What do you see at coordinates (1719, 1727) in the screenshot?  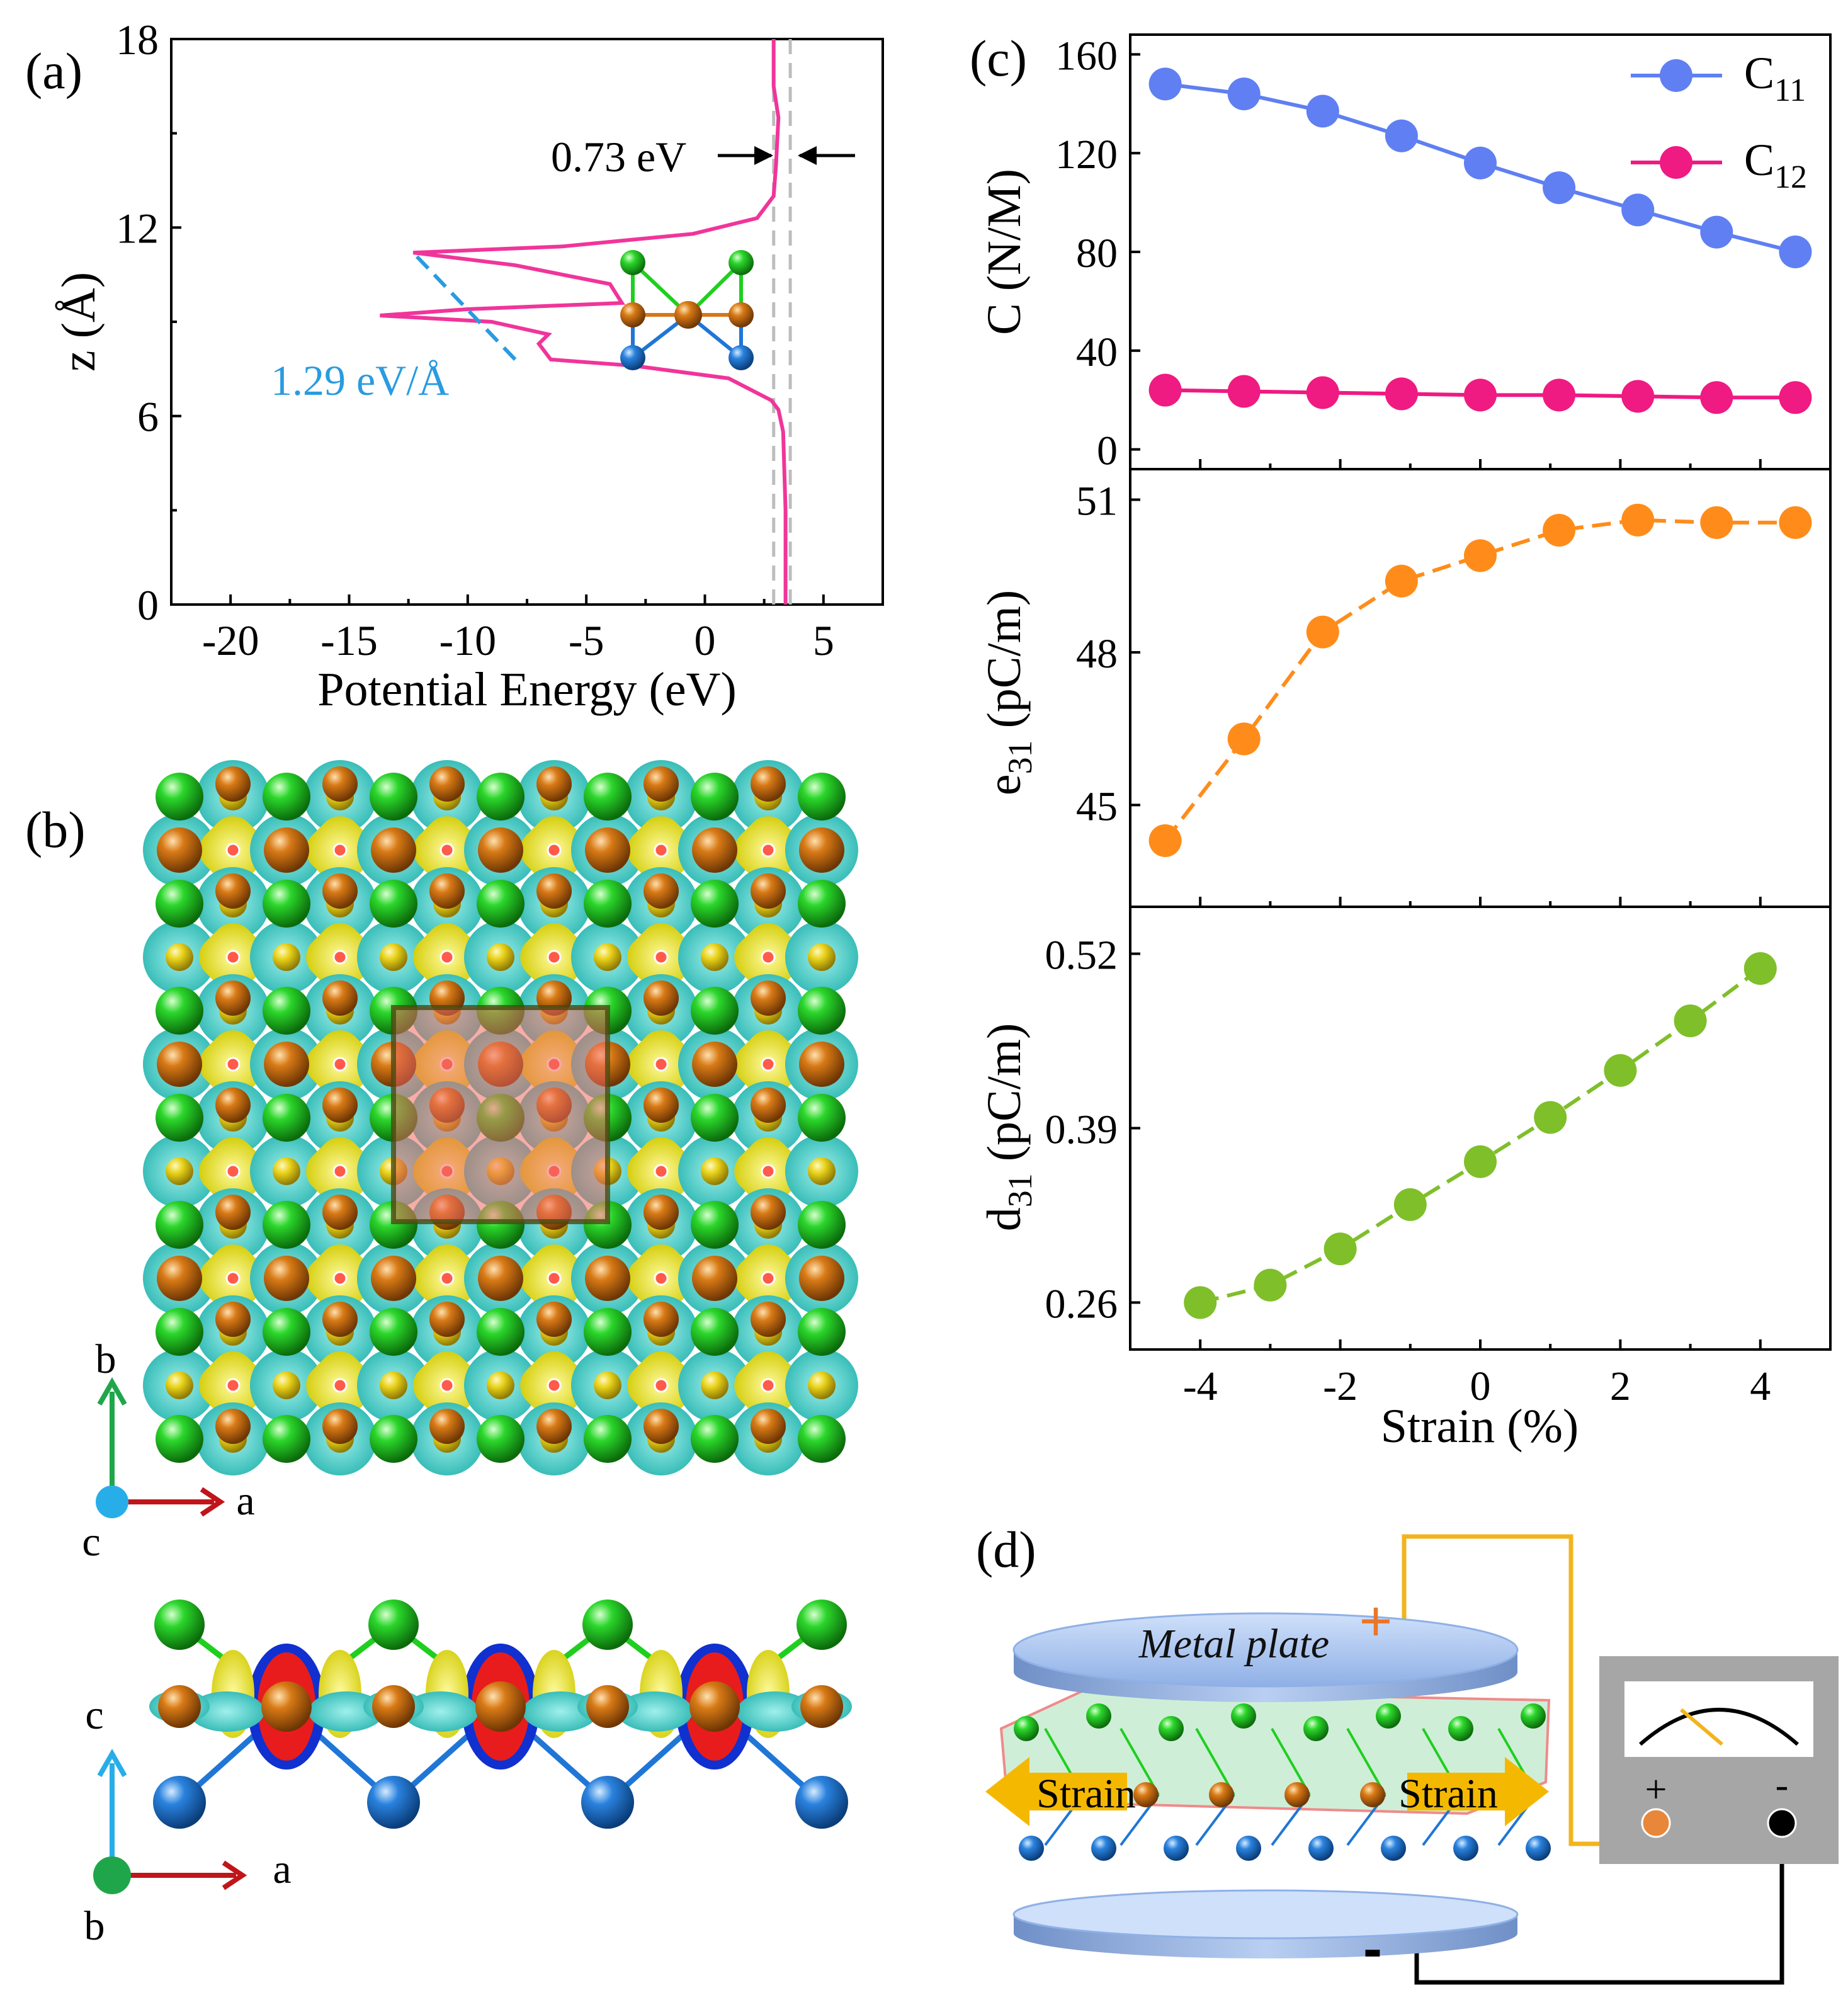 I see `voltmeter-scale` at bounding box center [1719, 1727].